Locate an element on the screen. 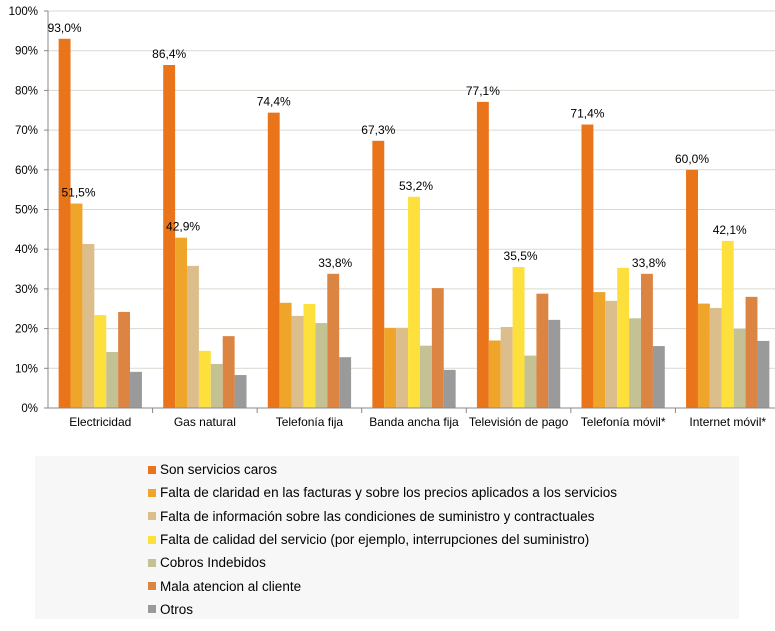  y-tick-label: 70% is located at coordinates (26, 131).